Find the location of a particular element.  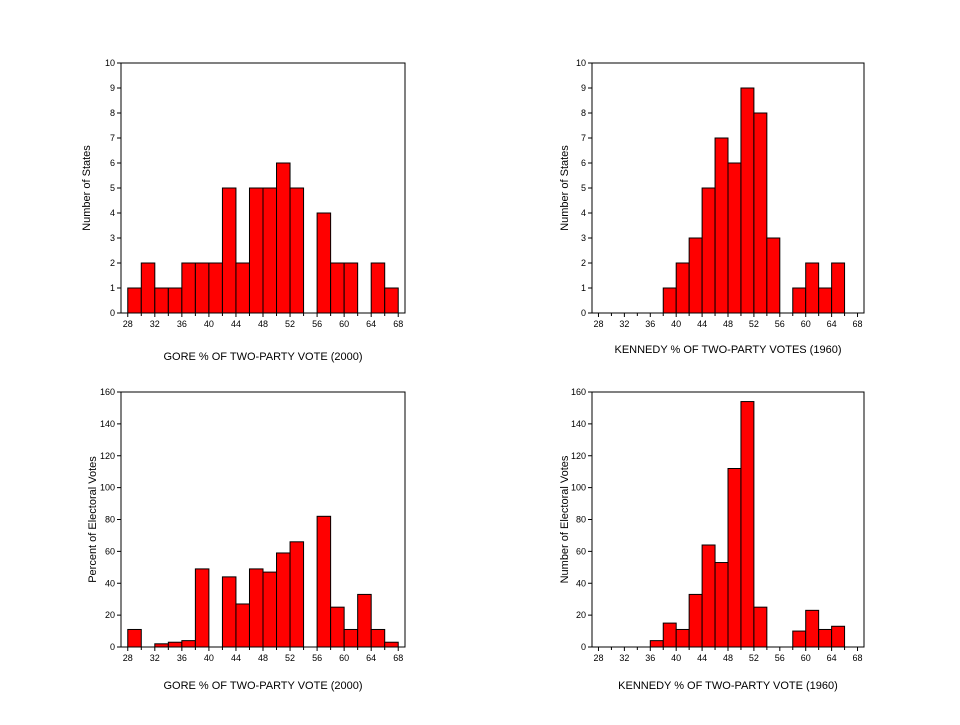

x-tick-label: 64 is located at coordinates (832, 324).